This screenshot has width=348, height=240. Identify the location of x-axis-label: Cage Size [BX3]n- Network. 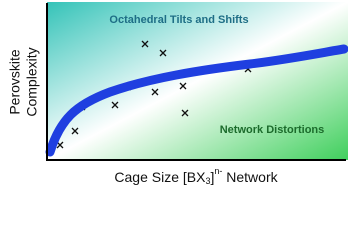
(196, 176).